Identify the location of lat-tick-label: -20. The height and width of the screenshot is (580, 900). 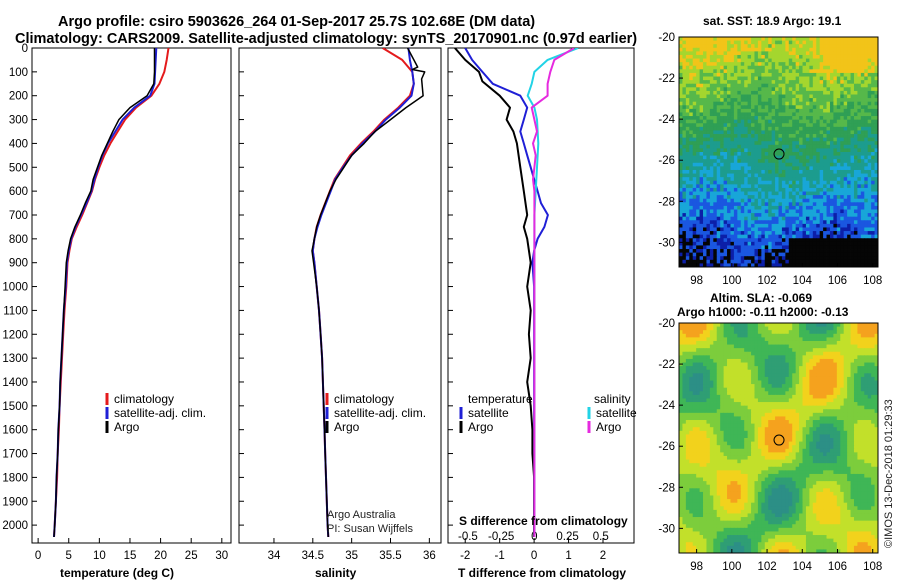
(666, 38).